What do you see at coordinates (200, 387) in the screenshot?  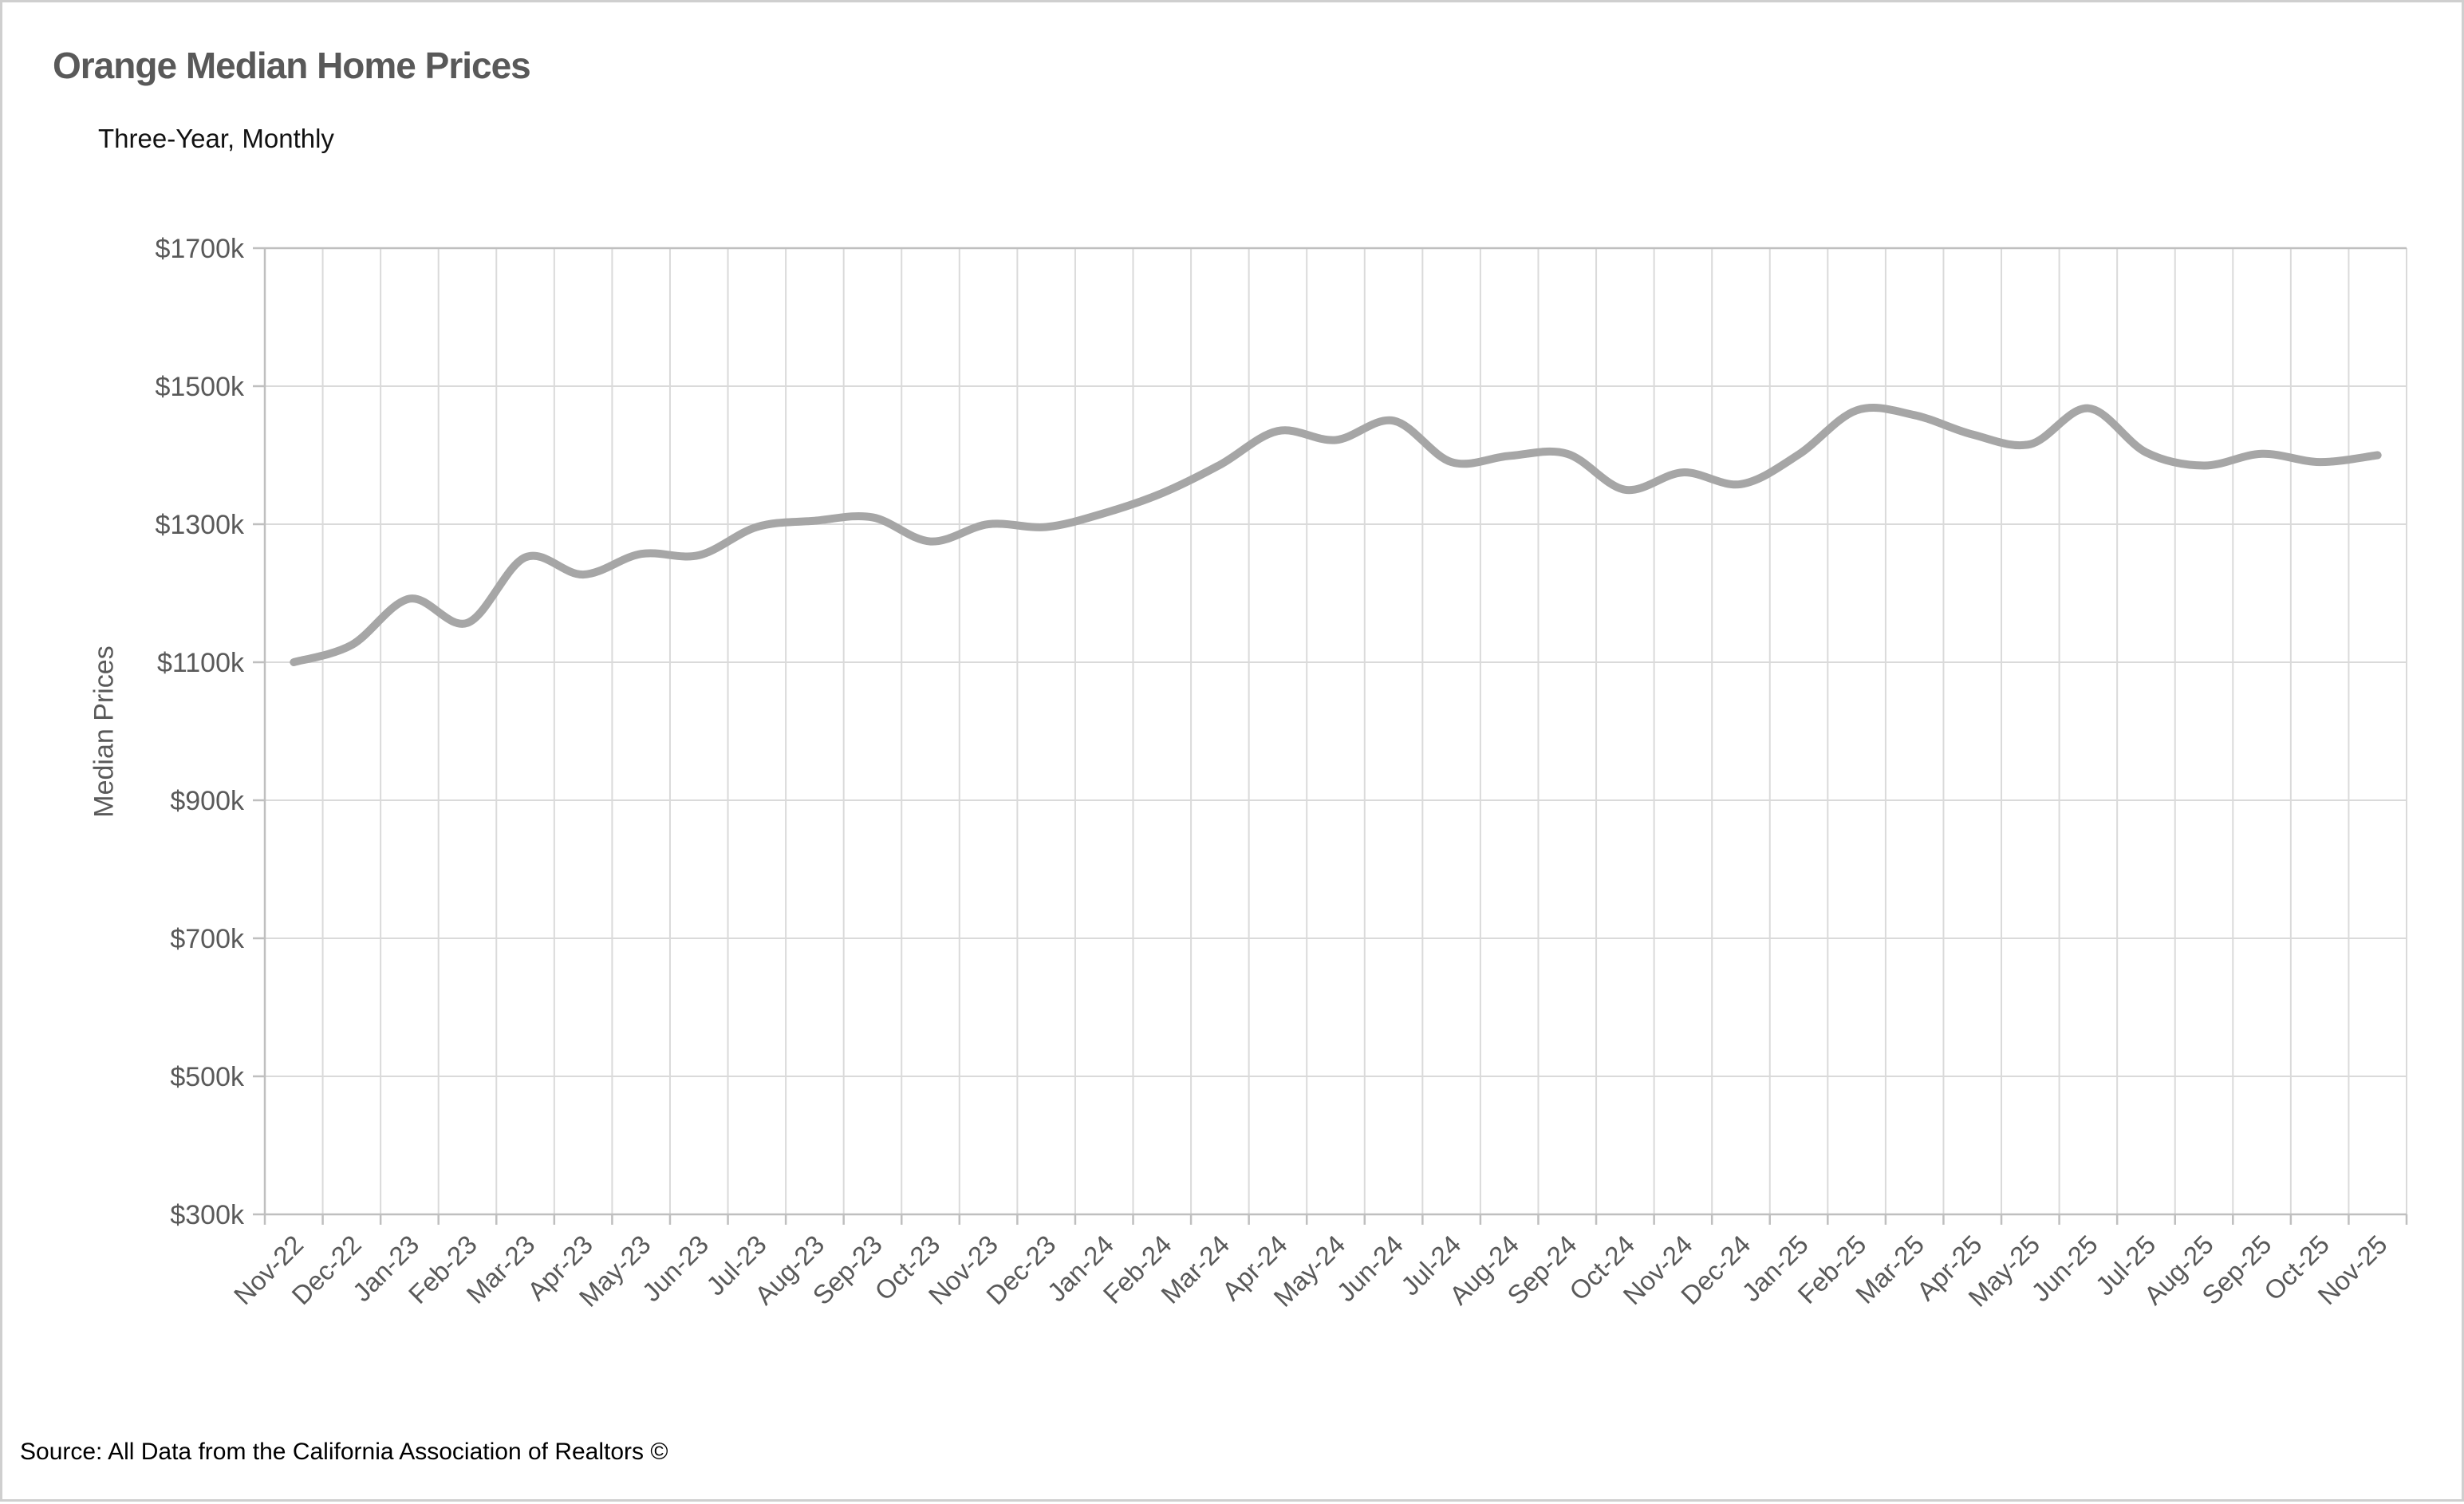 I see `y-tick-label: $1500k` at bounding box center [200, 387].